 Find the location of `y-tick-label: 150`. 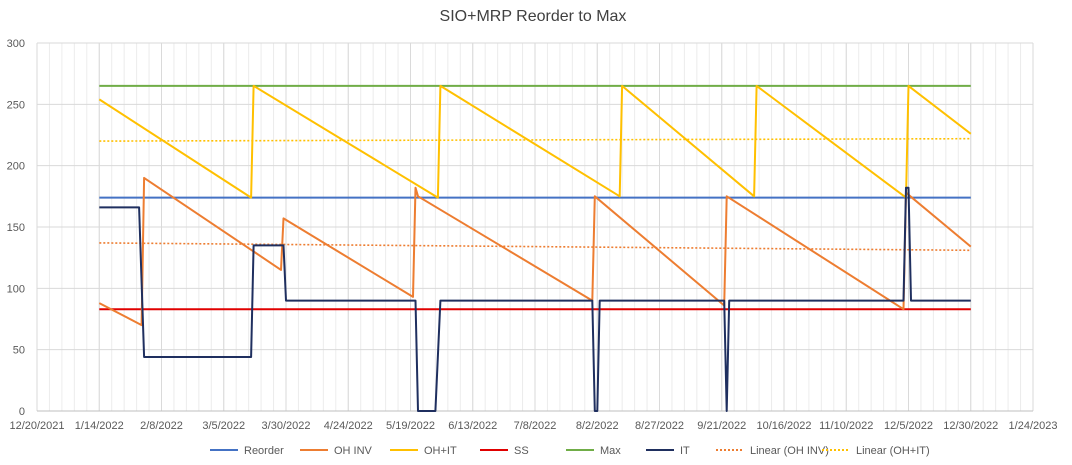

y-tick-label: 150 is located at coordinates (16, 228).